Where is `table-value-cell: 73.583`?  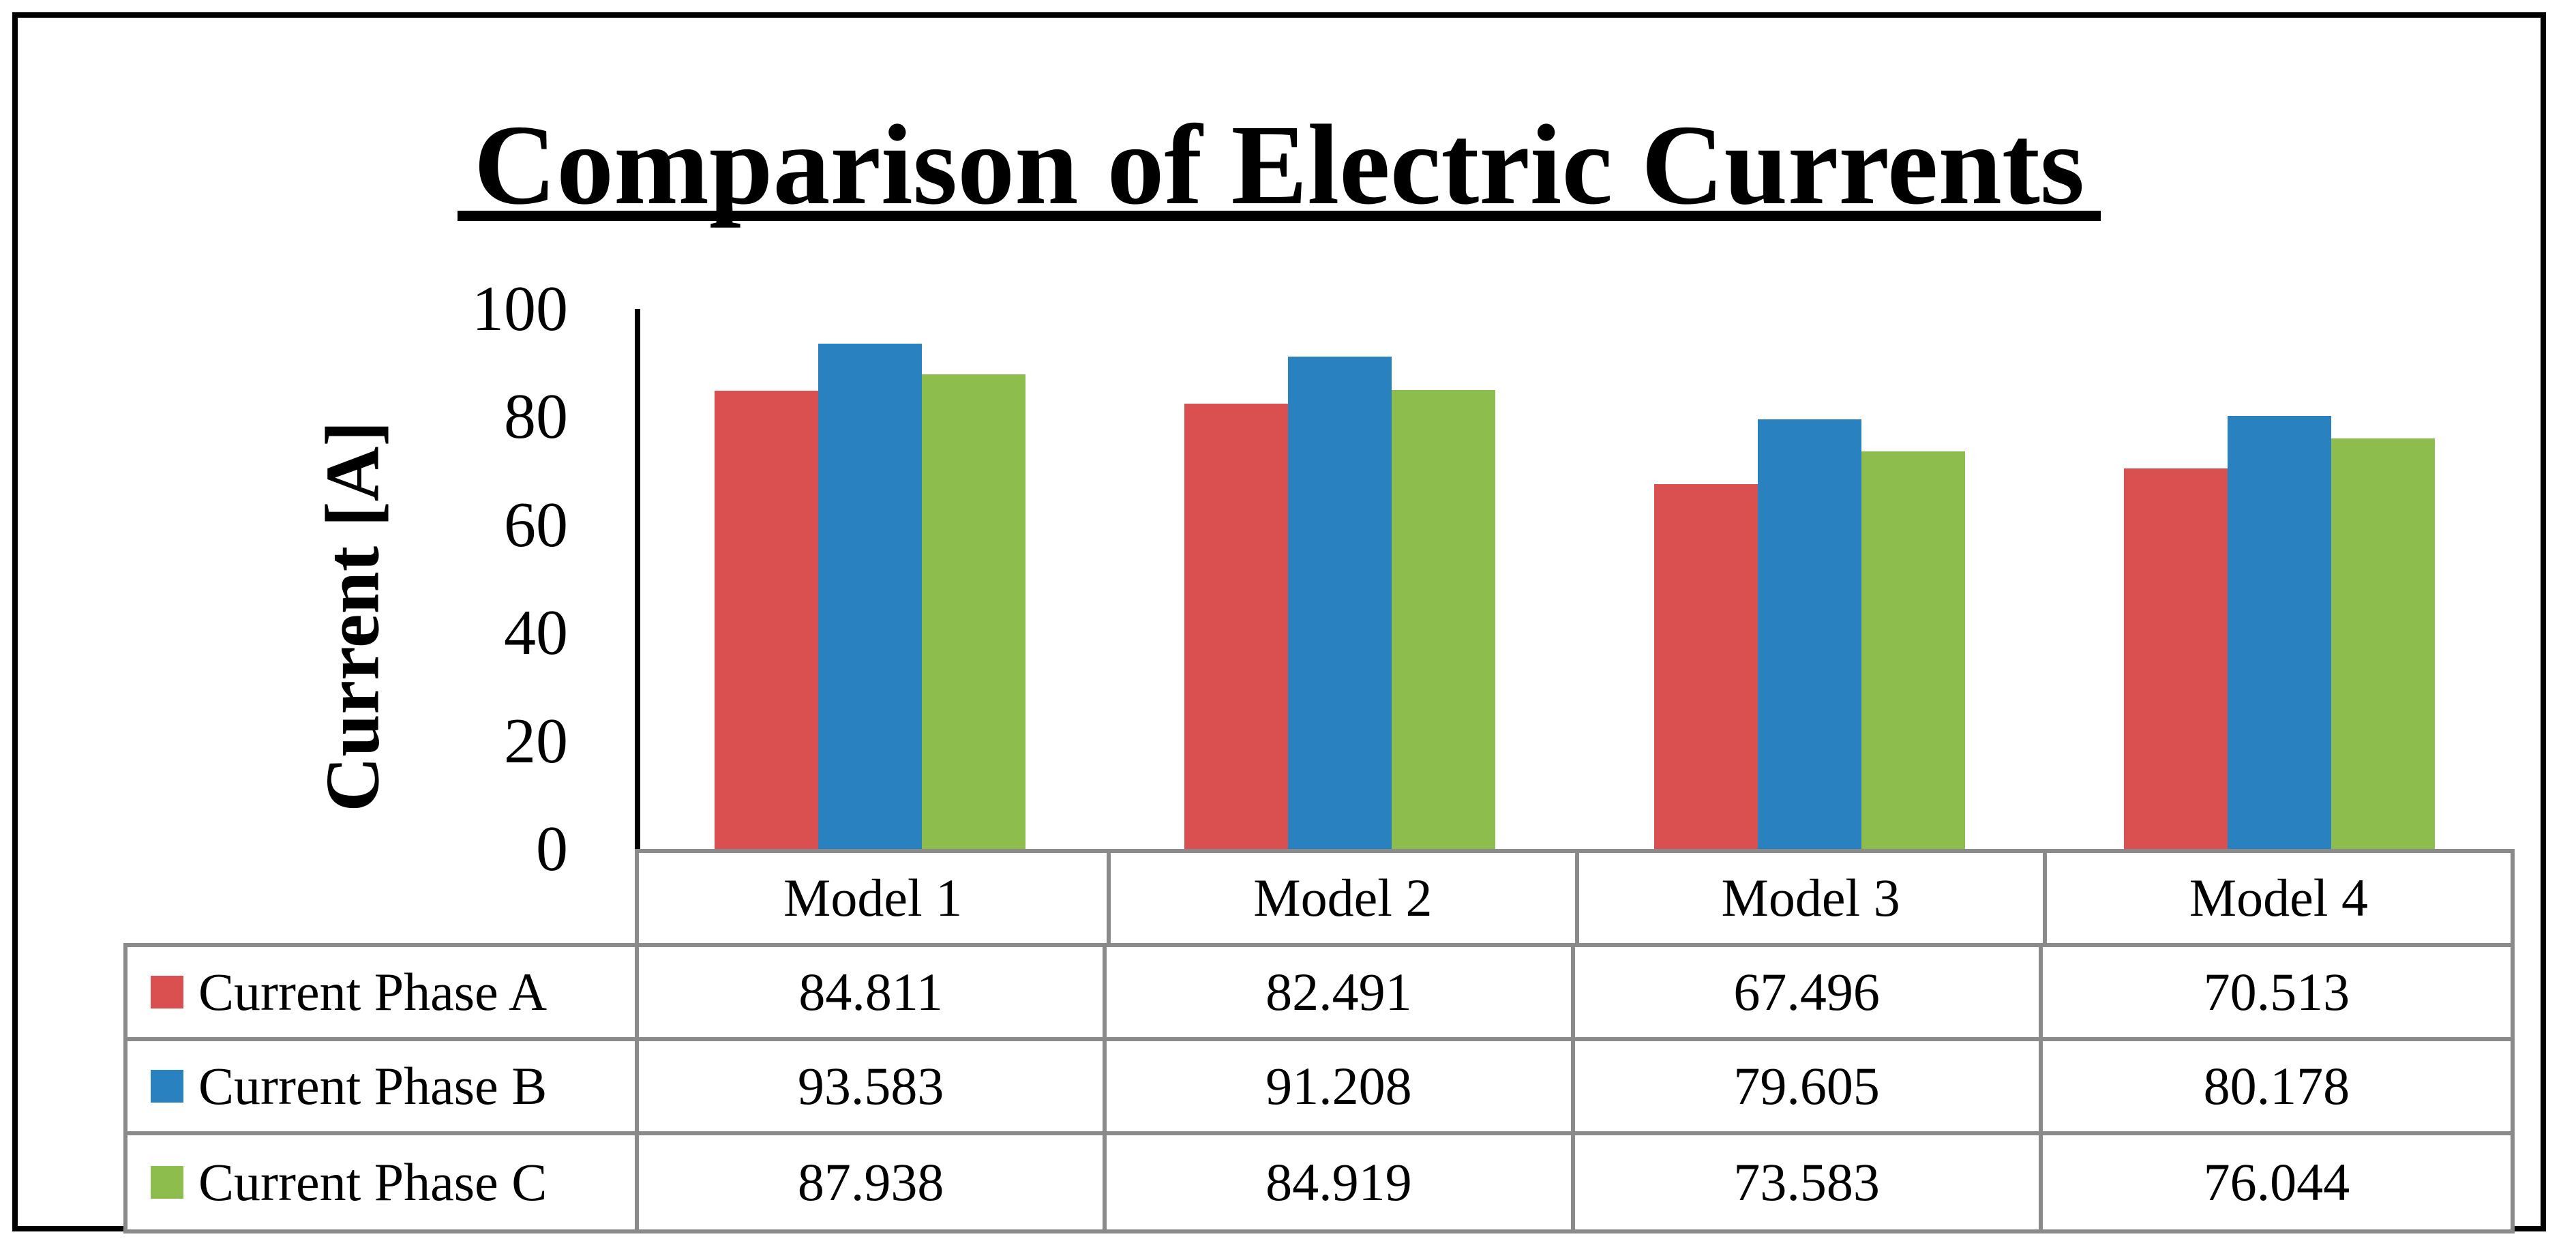 table-value-cell: 73.583 is located at coordinates (1809, 1182).